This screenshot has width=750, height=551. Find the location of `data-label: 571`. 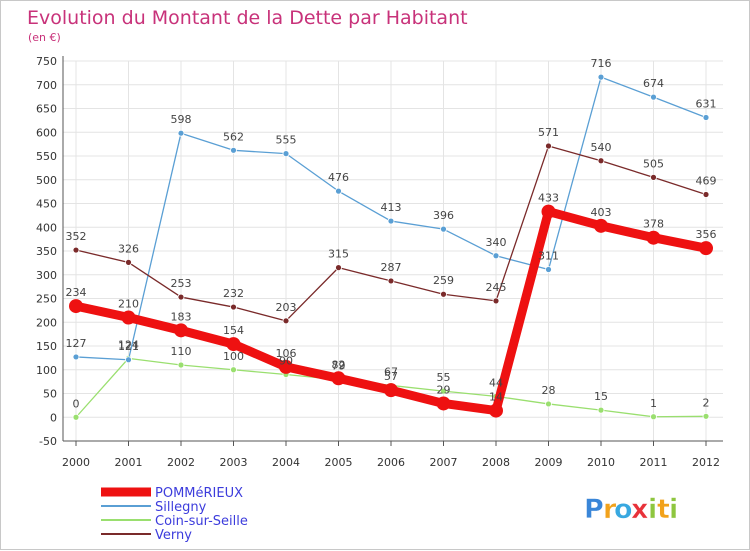

data-label: 571 is located at coordinates (548, 132).